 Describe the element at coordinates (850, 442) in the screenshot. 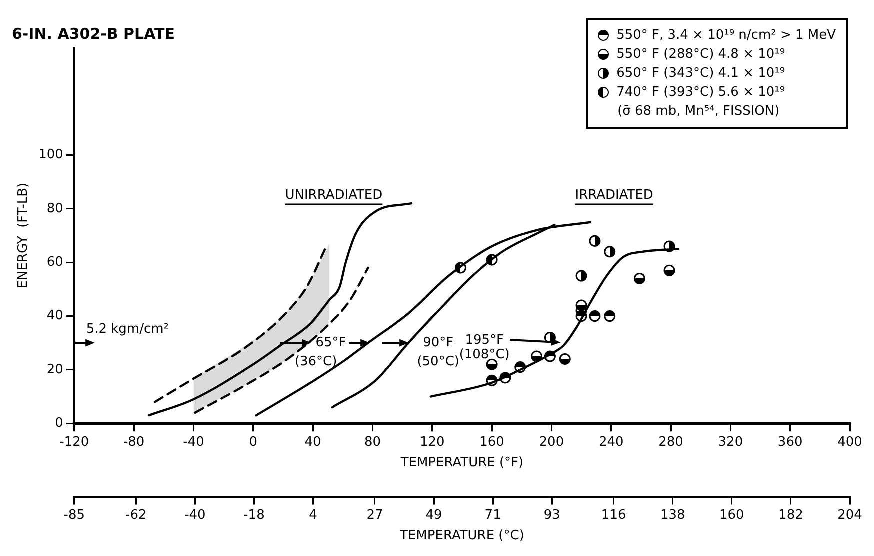

I see `x-tick-label: 400` at that location.